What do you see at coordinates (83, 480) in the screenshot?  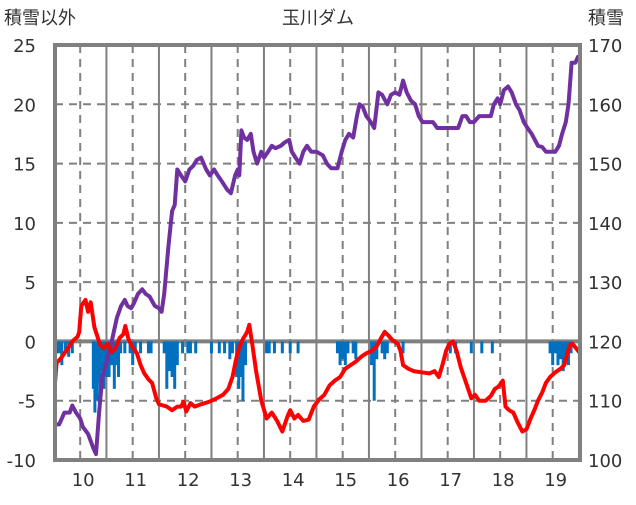 I see `x-tick-label: 10` at bounding box center [83, 480].